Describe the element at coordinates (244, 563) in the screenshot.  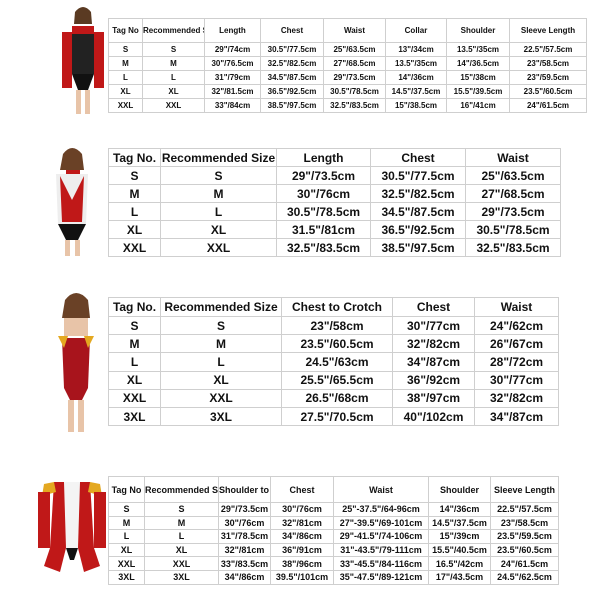
I see `cell: 33"/83.5cm` at that location.